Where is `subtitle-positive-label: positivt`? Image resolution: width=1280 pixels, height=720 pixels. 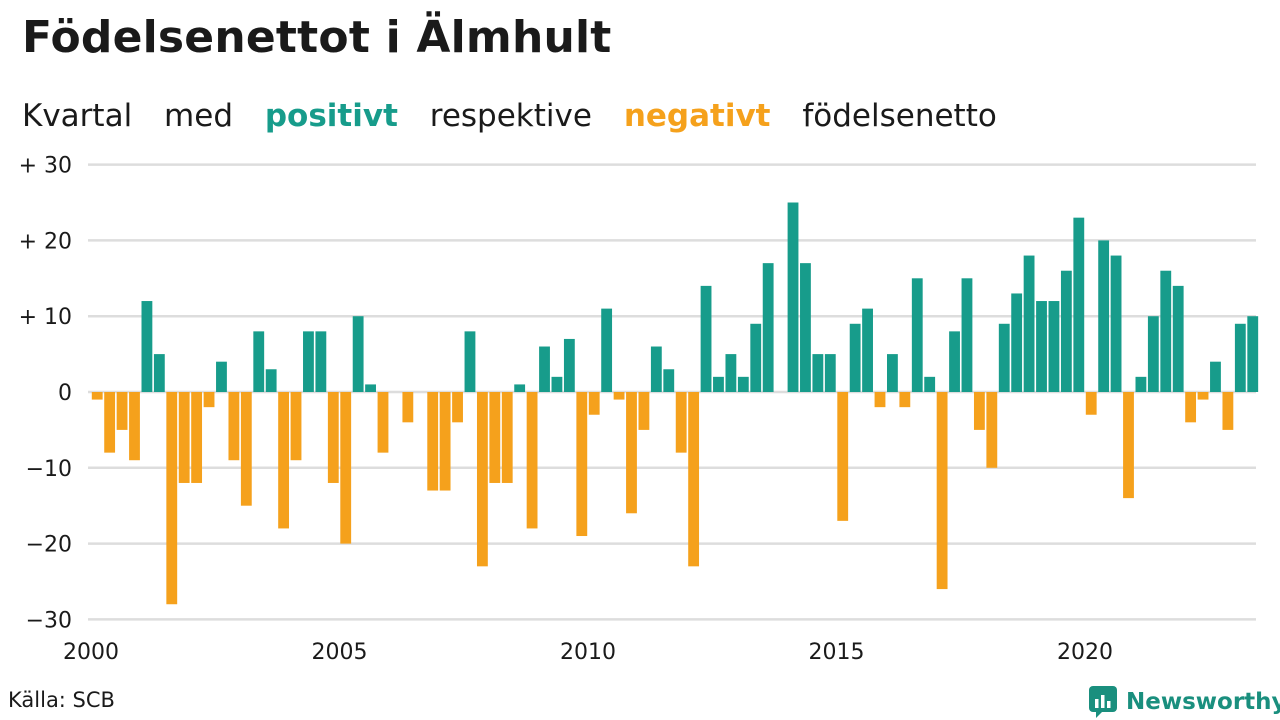
subtitle-positive-label: positivt is located at coordinates (331, 116).